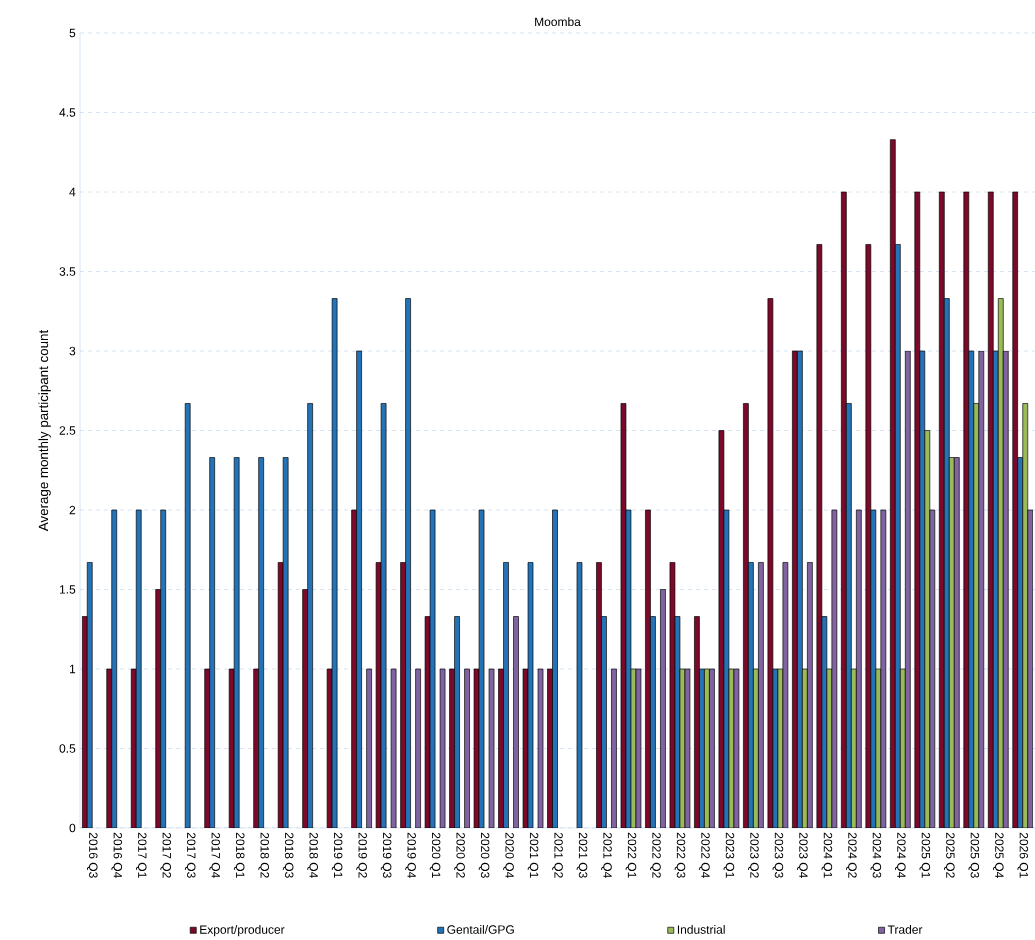  Describe the element at coordinates (44, 430) in the screenshot. I see `y-axis-title: Average monthly participant count` at that location.